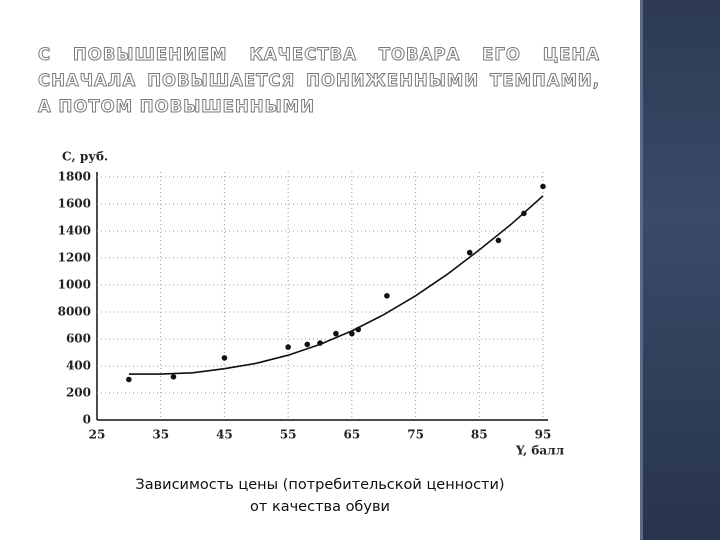  What do you see at coordinates (415, 435) in the screenshot?
I see `x-tick-label: 75` at bounding box center [415, 435].